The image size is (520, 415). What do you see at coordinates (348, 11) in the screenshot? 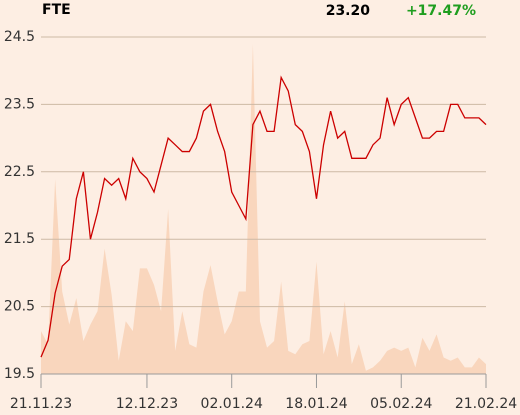
I see `last-price: 23.20` at bounding box center [348, 11].